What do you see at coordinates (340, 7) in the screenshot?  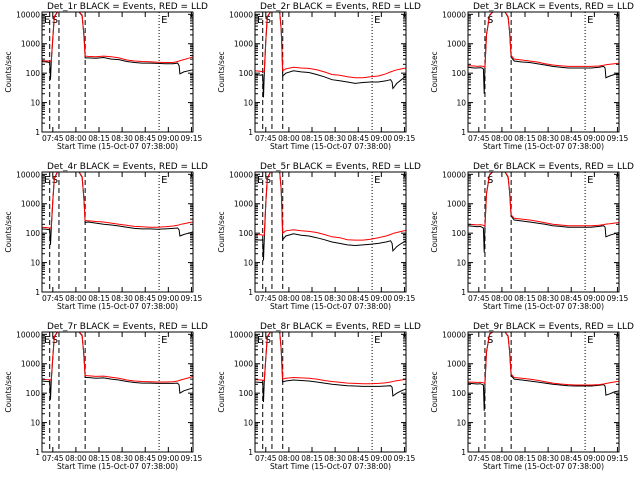 I see `chart-title: Det_2r BLACK = Events, RED = LLD` at bounding box center [340, 7].